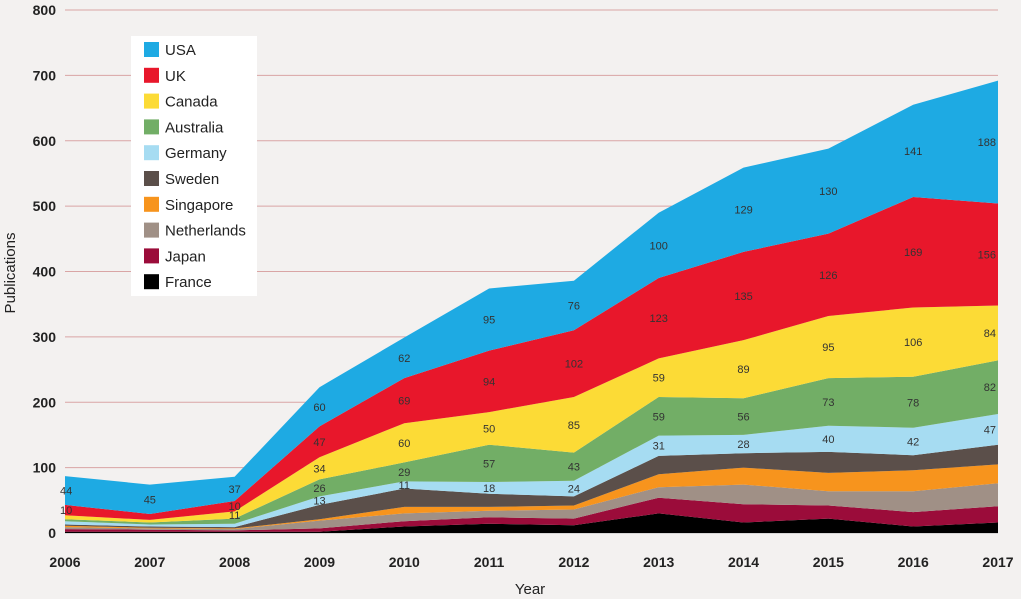 This screenshot has height=599, width=1021. I want to click on legend-swatch-japan, so click(151, 256).